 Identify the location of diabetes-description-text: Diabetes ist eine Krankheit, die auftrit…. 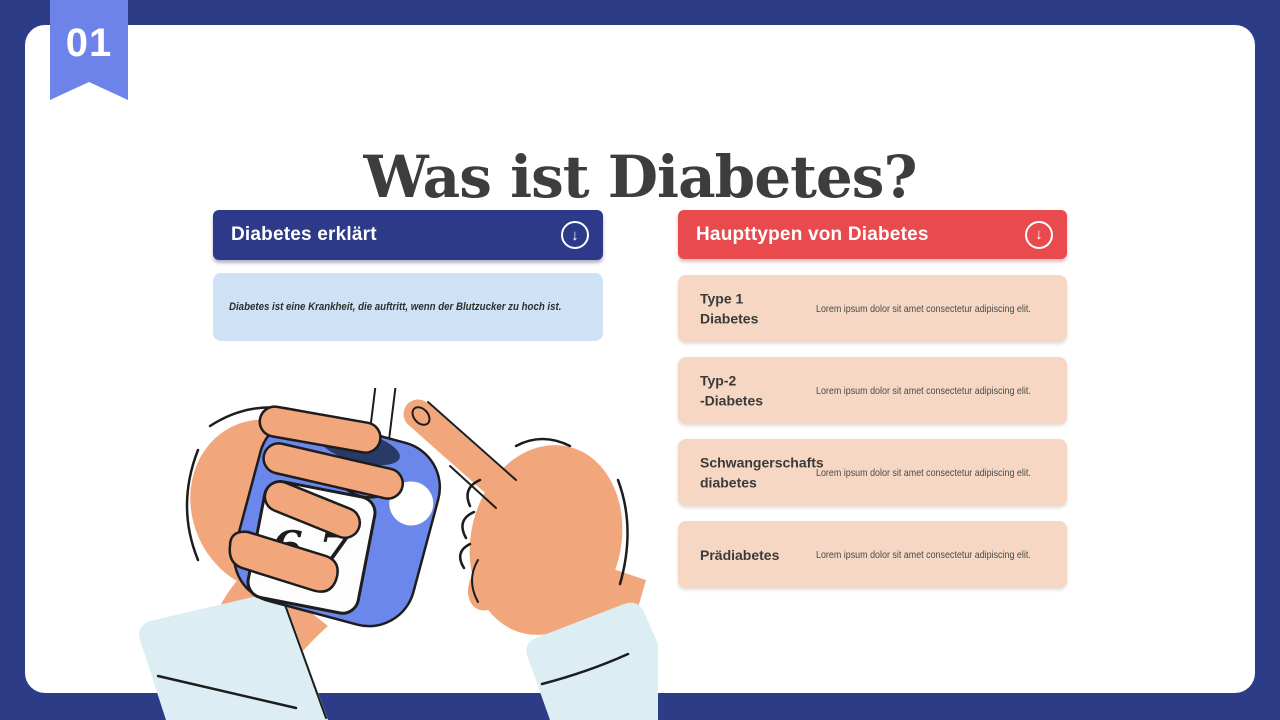
(395, 307).